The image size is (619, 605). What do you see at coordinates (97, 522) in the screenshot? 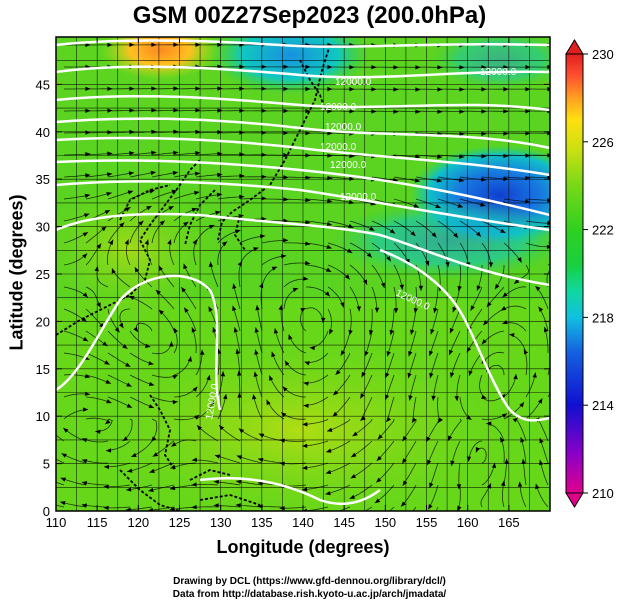
I see `x-tick-label: 115` at bounding box center [97, 522].